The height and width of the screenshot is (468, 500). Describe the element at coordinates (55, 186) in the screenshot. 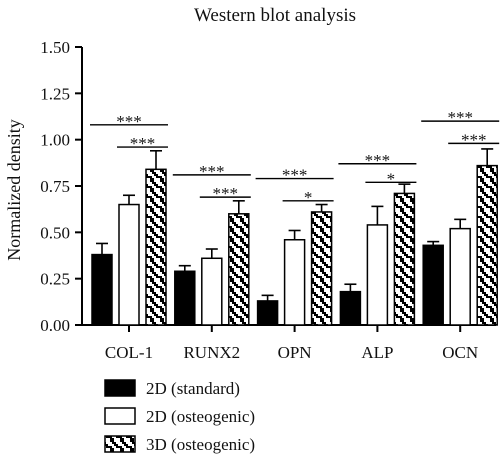

I see `y-tick-label: 0.75` at that location.